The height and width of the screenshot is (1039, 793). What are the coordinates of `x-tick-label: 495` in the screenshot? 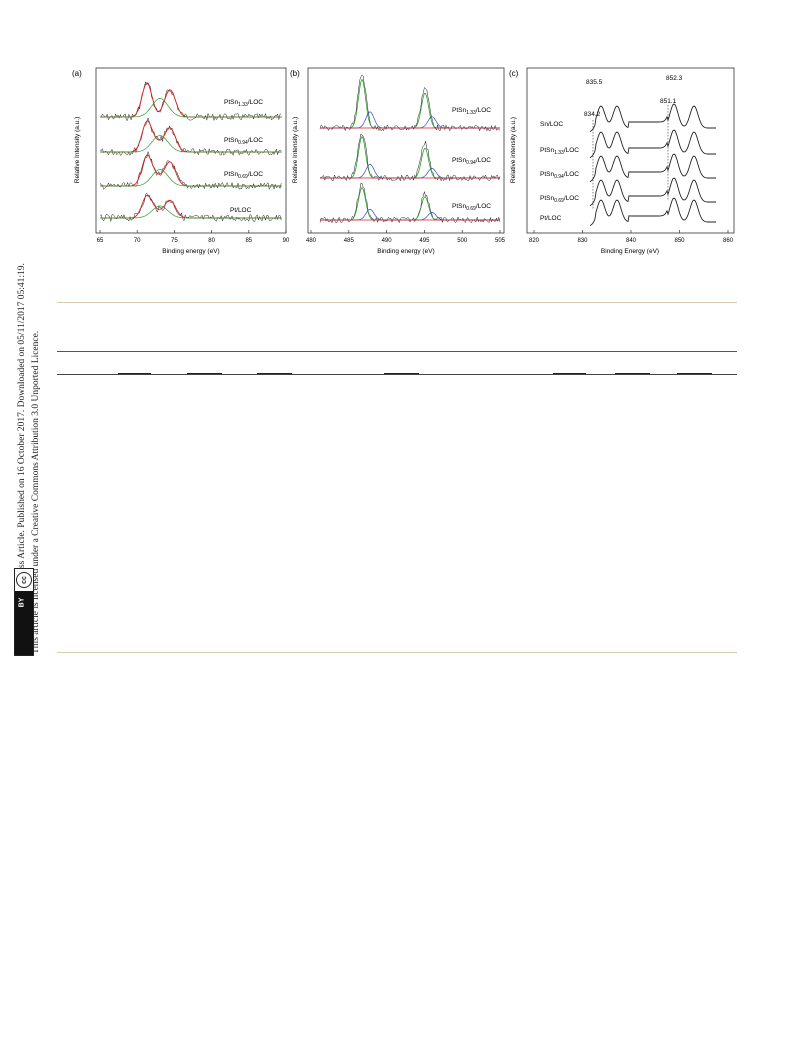 It's located at (424, 241).